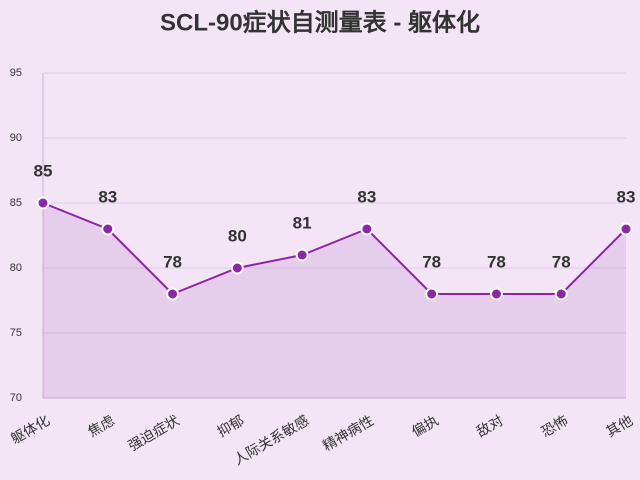  What do you see at coordinates (320, 22) in the screenshot?
I see `chart-title: SCL-90症状自测量表 - 躯体化` at bounding box center [320, 22].